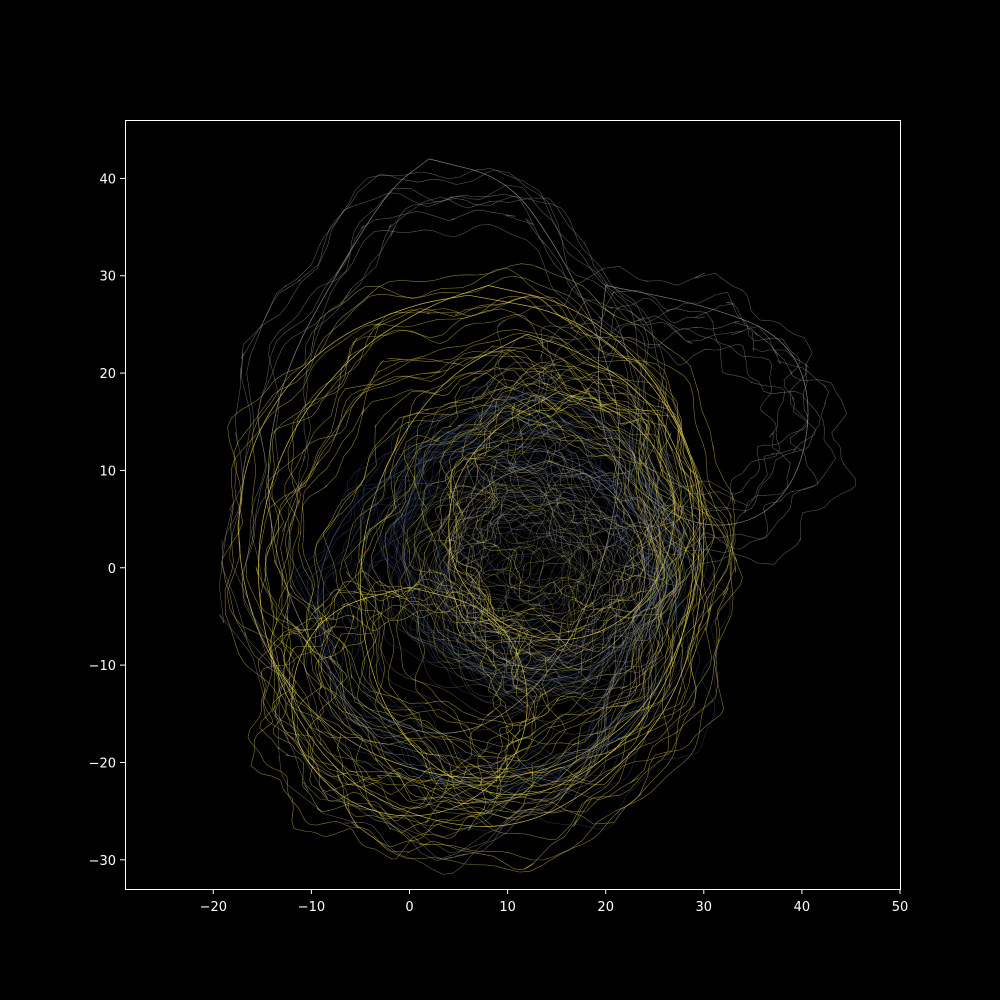  Describe the element at coordinates (107, 179) in the screenshot. I see `y-tick-label: 40` at that location.